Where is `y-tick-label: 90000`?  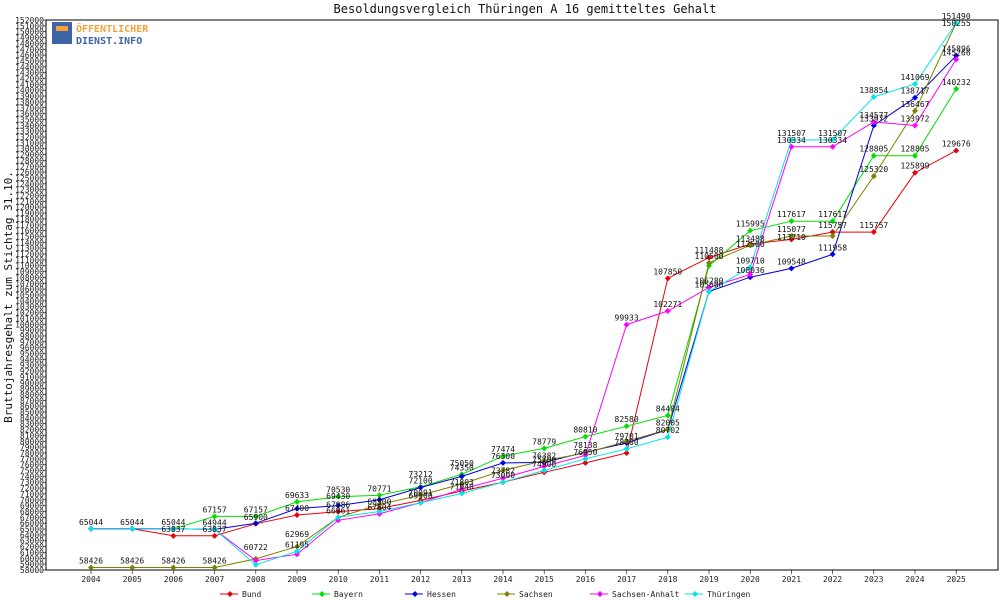 y-tick-label: 90000 is located at coordinates (32, 383).